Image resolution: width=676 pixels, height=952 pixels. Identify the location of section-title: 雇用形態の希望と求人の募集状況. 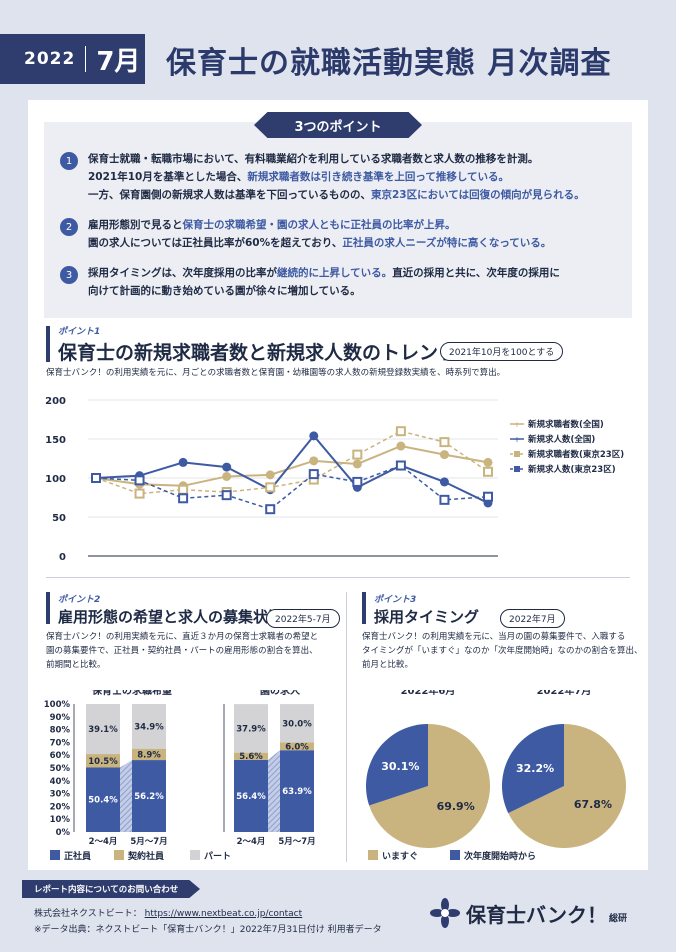
(171, 617).